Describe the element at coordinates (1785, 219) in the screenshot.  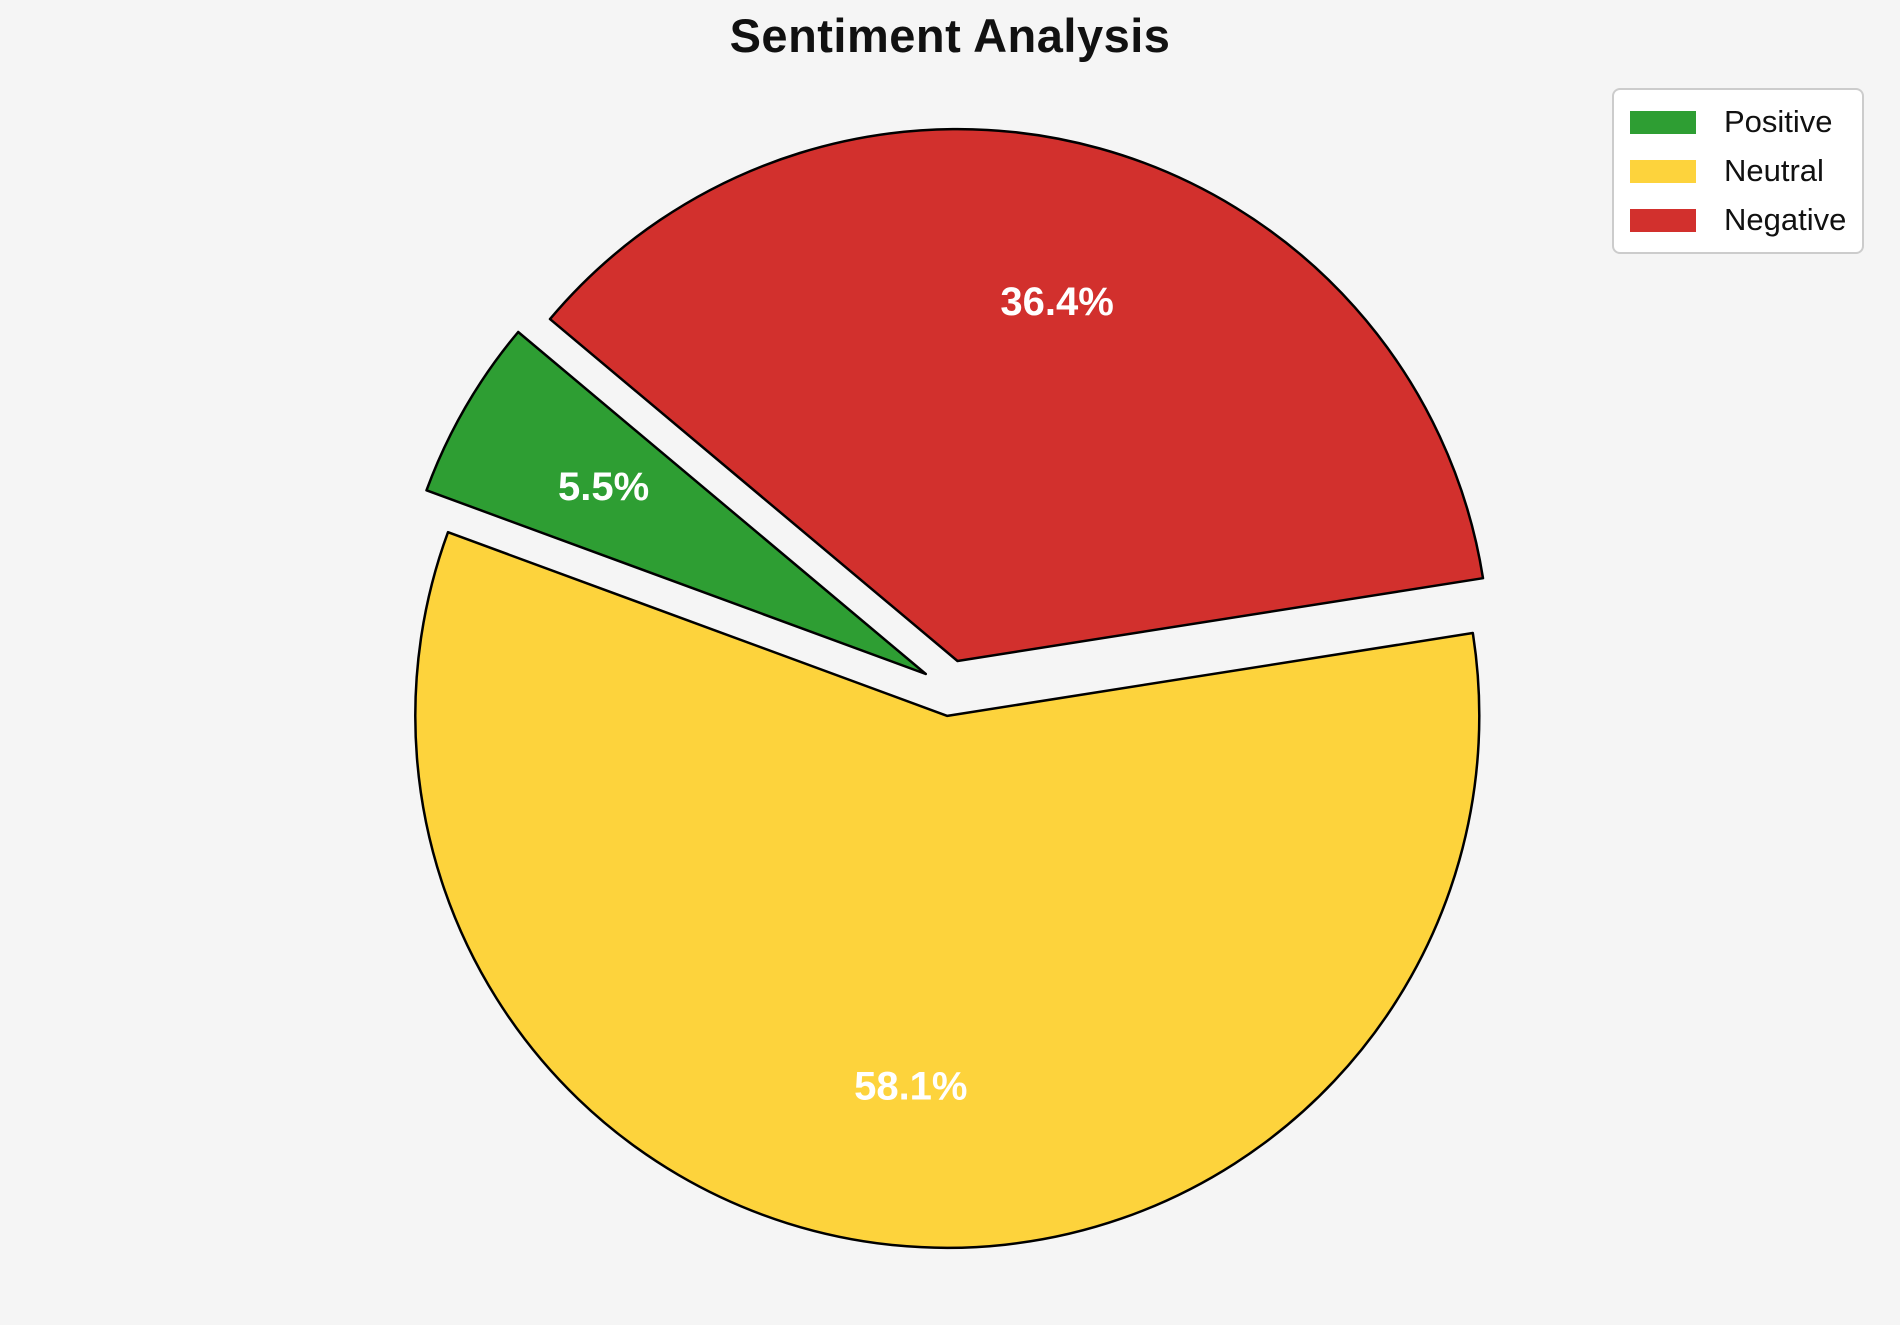
I see `legend-label-negative: Negative` at that location.